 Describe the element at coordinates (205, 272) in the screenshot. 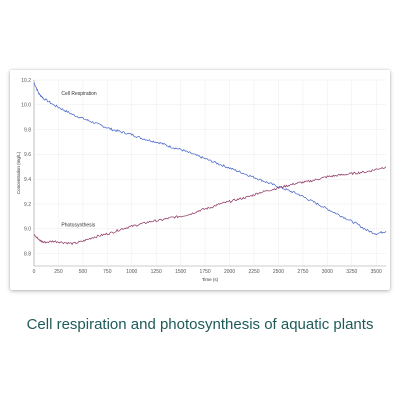

I see `x-tick-label: 1750` at that location.